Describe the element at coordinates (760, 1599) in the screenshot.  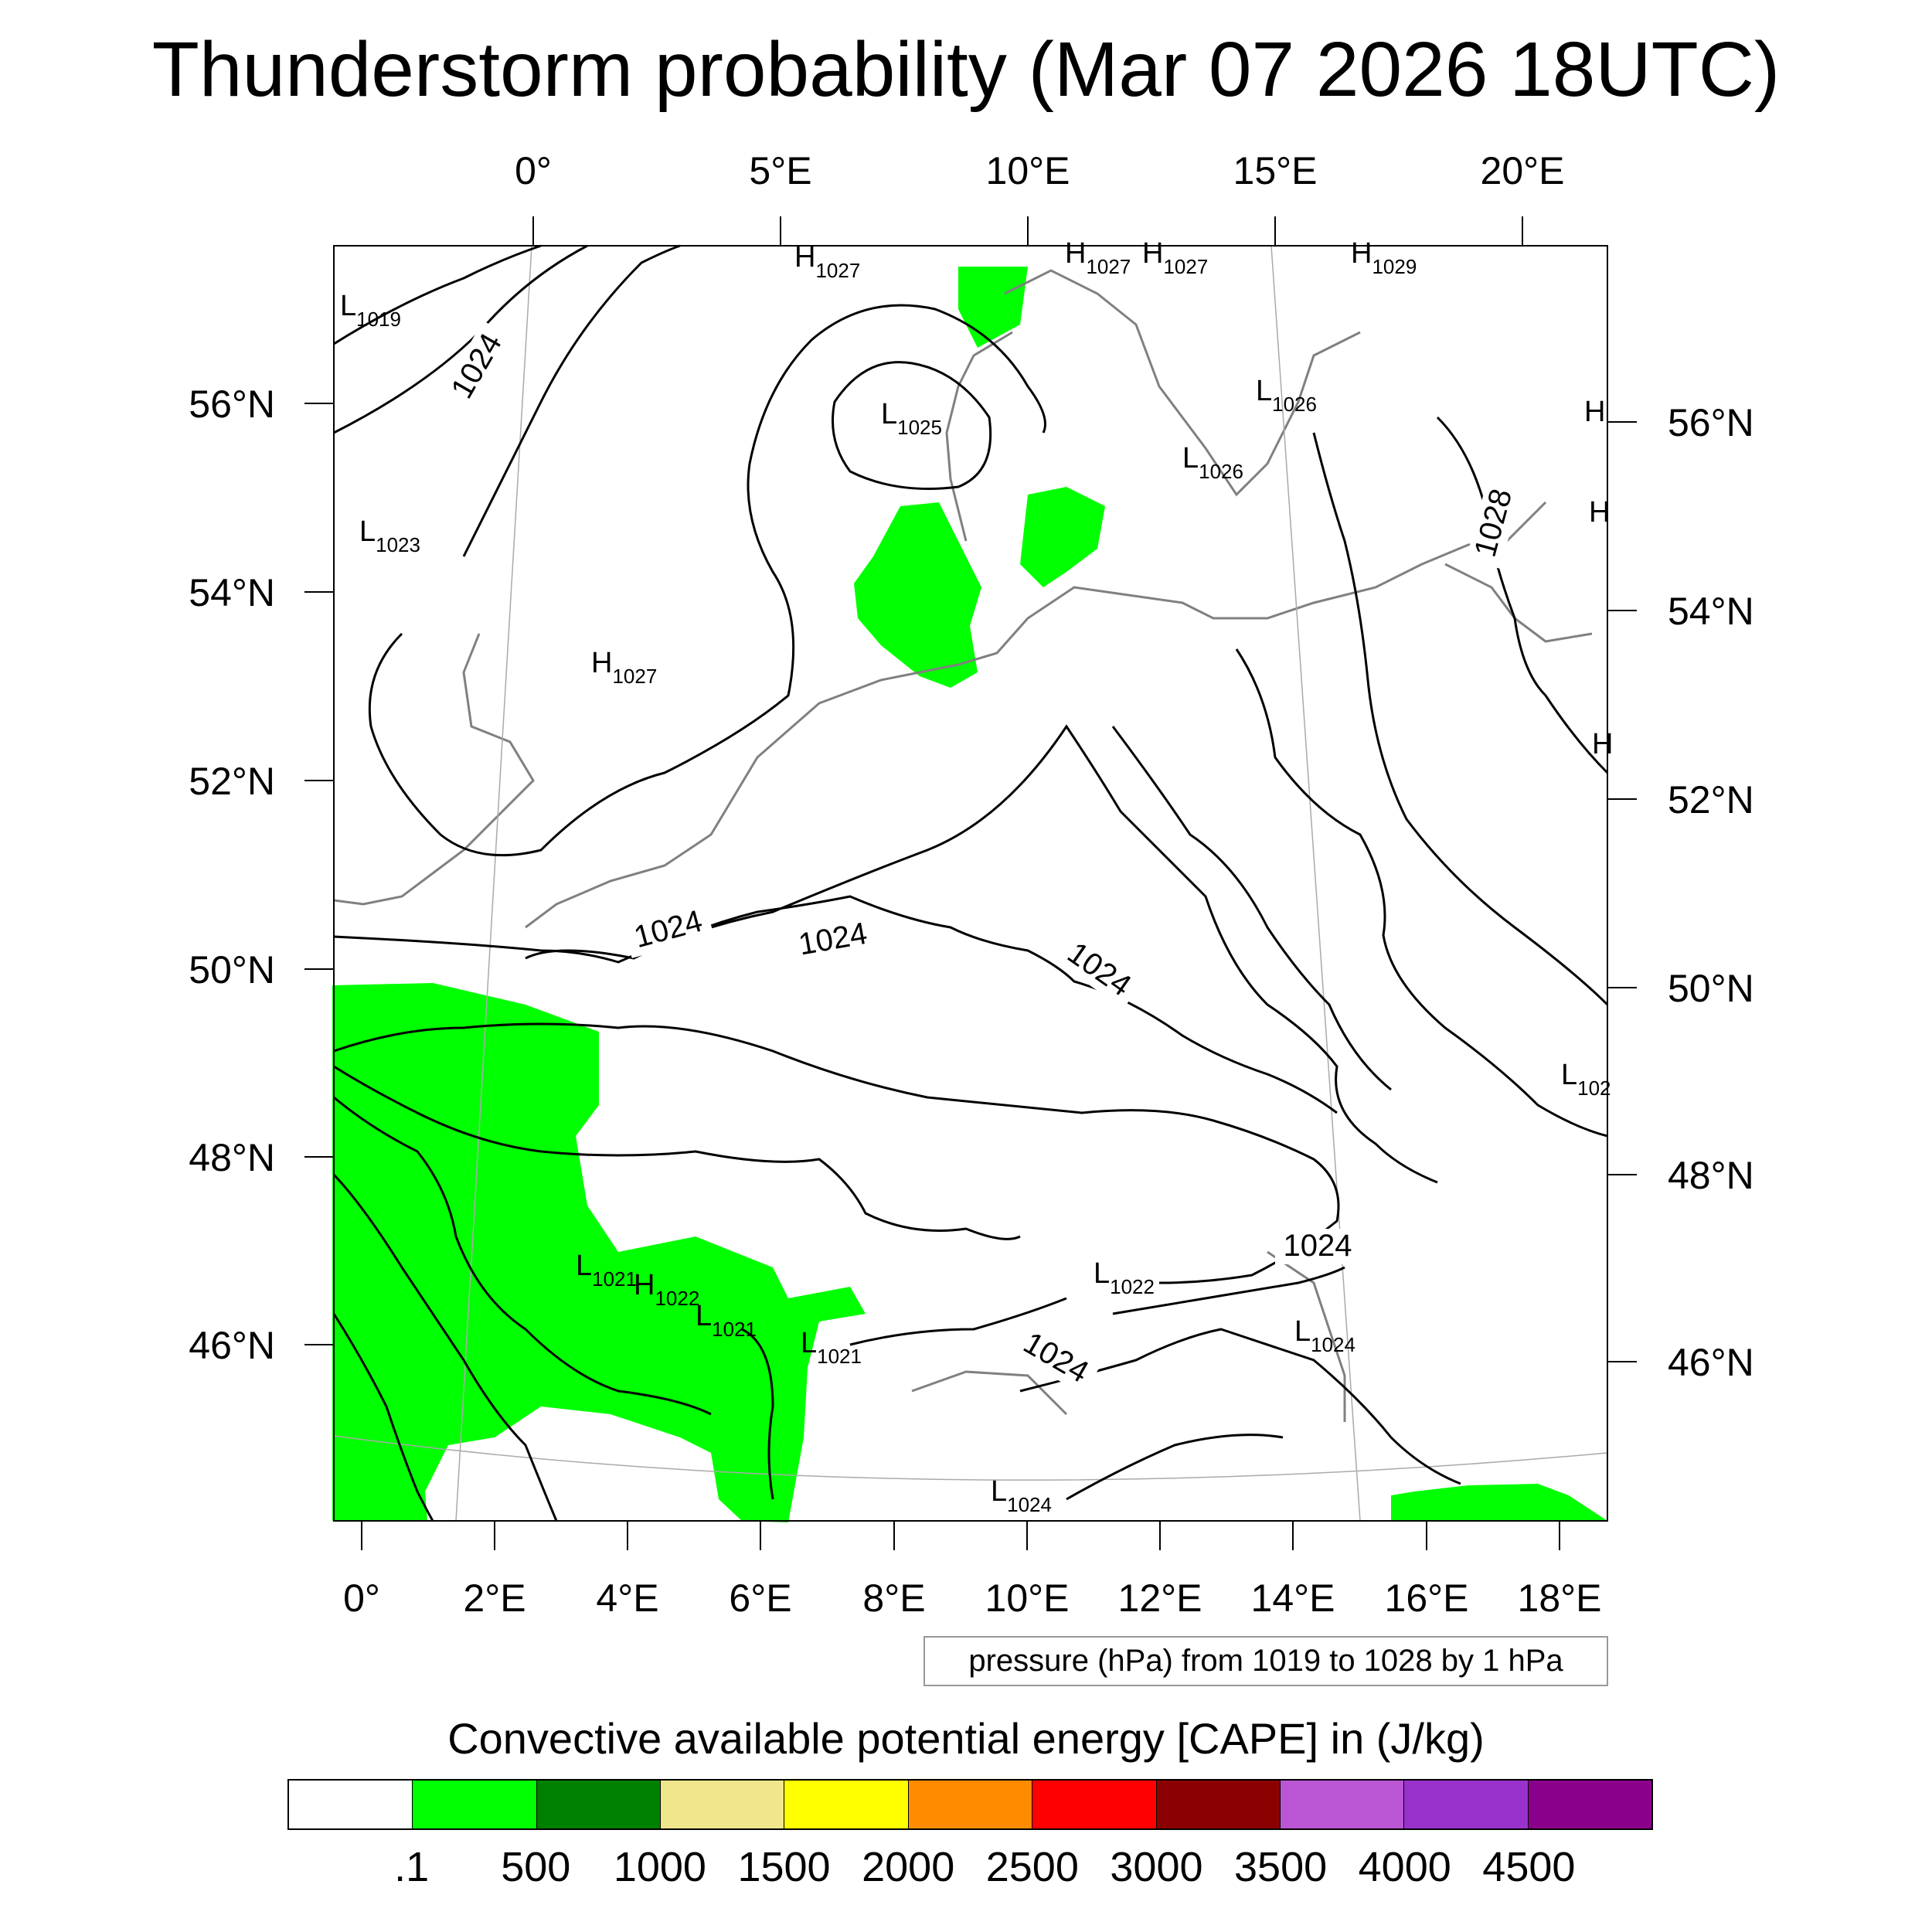
I see `bottom-lon-label: 6°E` at that location.